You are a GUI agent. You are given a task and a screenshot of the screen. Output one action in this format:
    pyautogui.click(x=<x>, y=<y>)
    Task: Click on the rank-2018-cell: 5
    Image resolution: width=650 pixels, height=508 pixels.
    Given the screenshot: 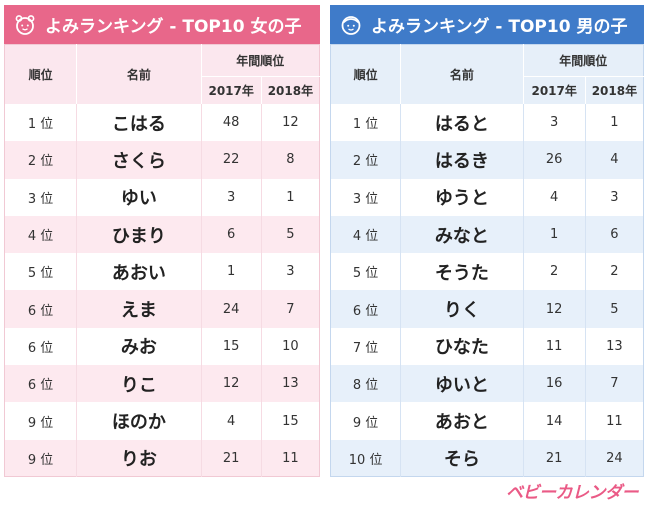 What is the action you would take?
    pyautogui.click(x=290, y=234)
    